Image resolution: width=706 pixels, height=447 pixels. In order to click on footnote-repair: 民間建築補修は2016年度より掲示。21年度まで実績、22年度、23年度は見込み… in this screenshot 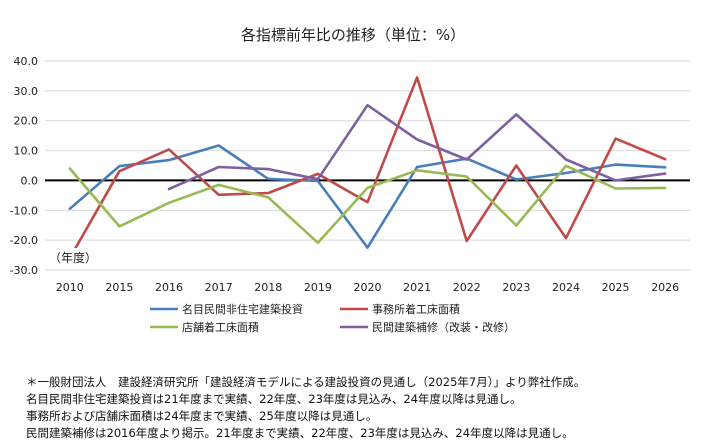, I will do `click(300, 433)`.